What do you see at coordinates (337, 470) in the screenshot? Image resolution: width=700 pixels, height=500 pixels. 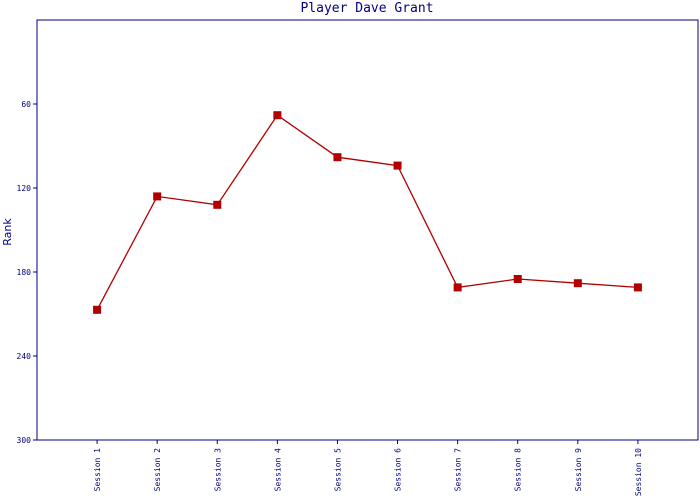 I see `x-tick-label: Session 5` at bounding box center [337, 470].